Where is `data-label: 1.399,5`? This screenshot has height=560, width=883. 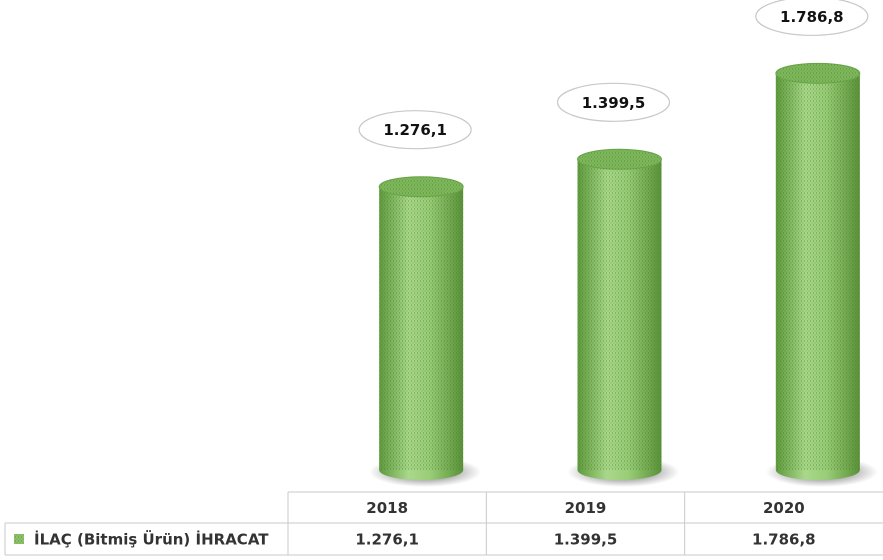 data-label: 1.399,5 is located at coordinates (614, 103).